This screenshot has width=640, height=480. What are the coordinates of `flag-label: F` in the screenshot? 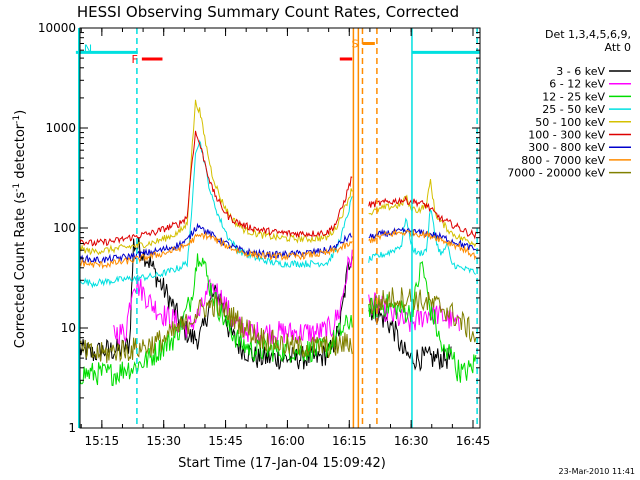 It's located at (135, 59).